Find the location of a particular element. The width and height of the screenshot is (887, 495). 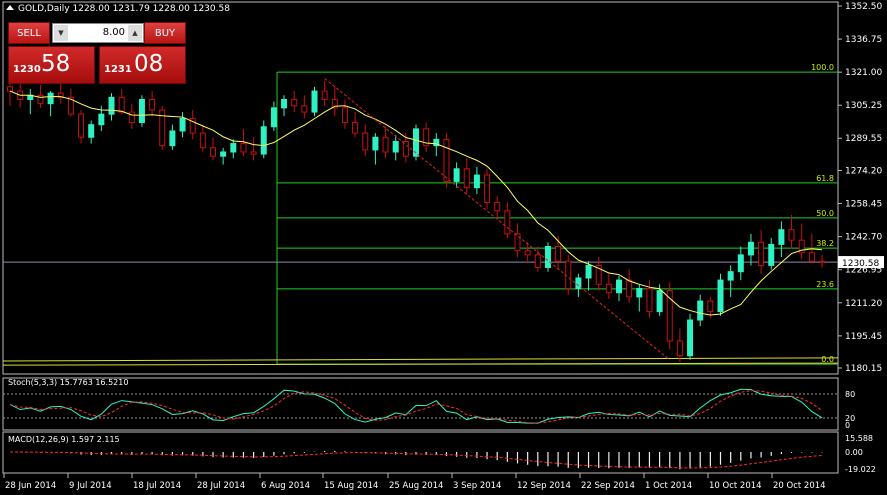

bid-price-pips: 58 is located at coordinates (56, 64).